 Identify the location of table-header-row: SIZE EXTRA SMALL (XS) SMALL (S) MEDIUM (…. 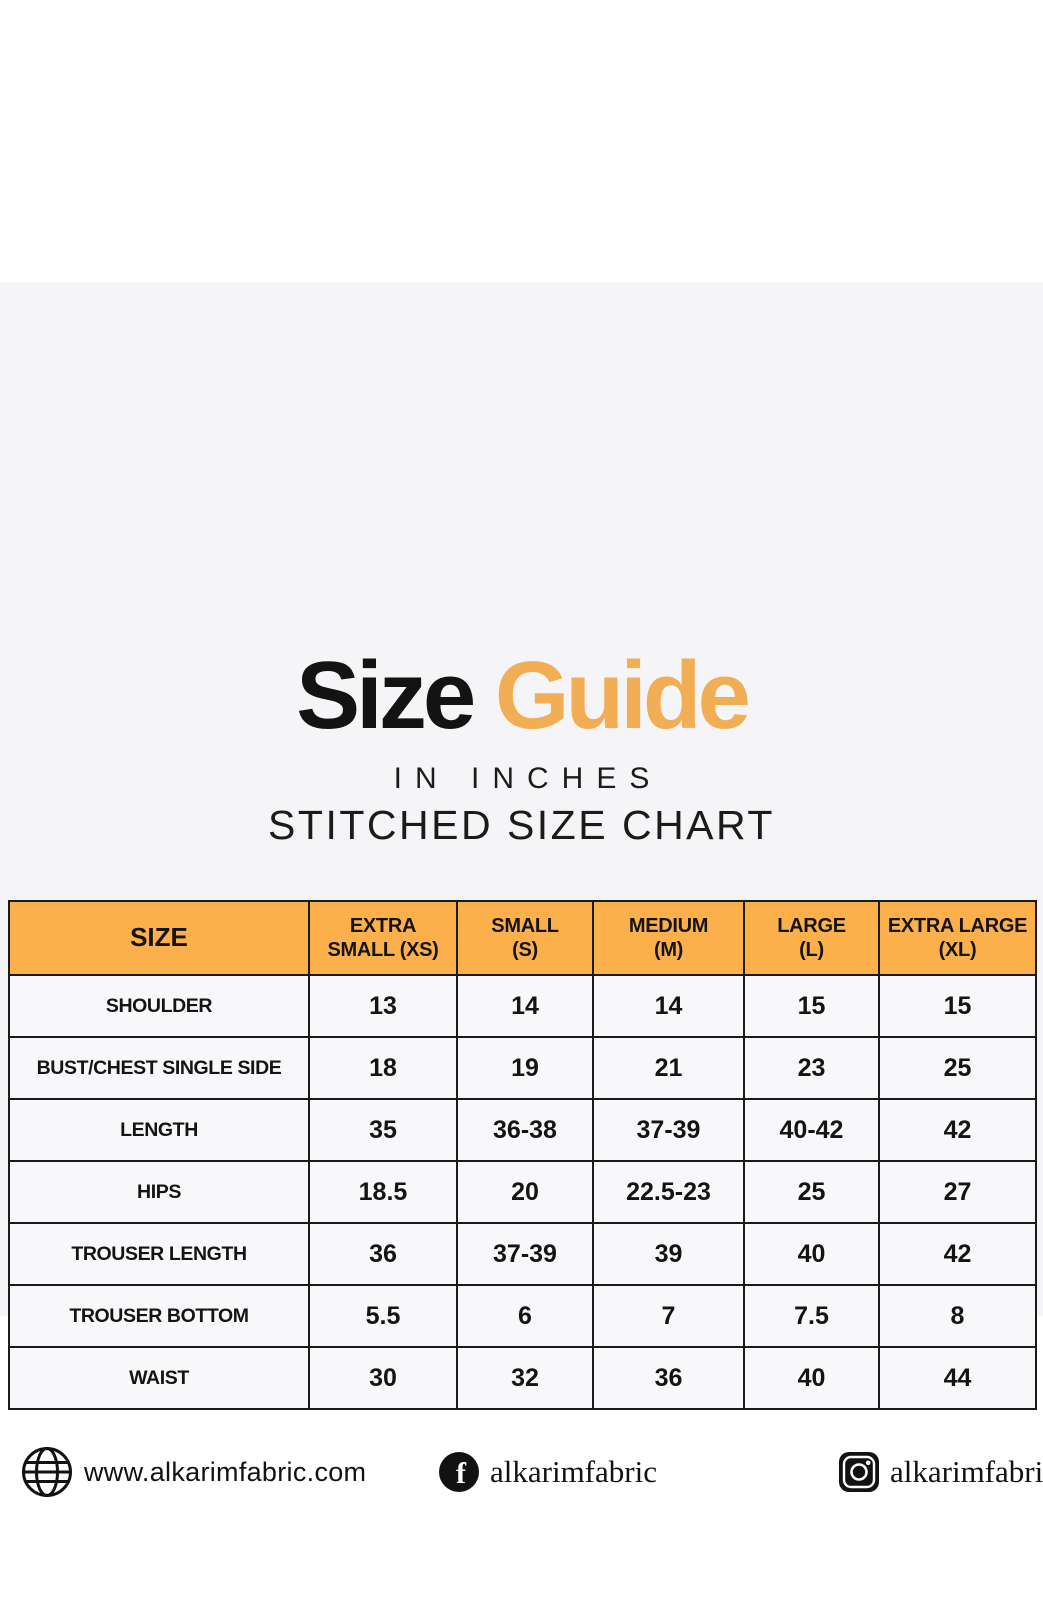
(522, 938).